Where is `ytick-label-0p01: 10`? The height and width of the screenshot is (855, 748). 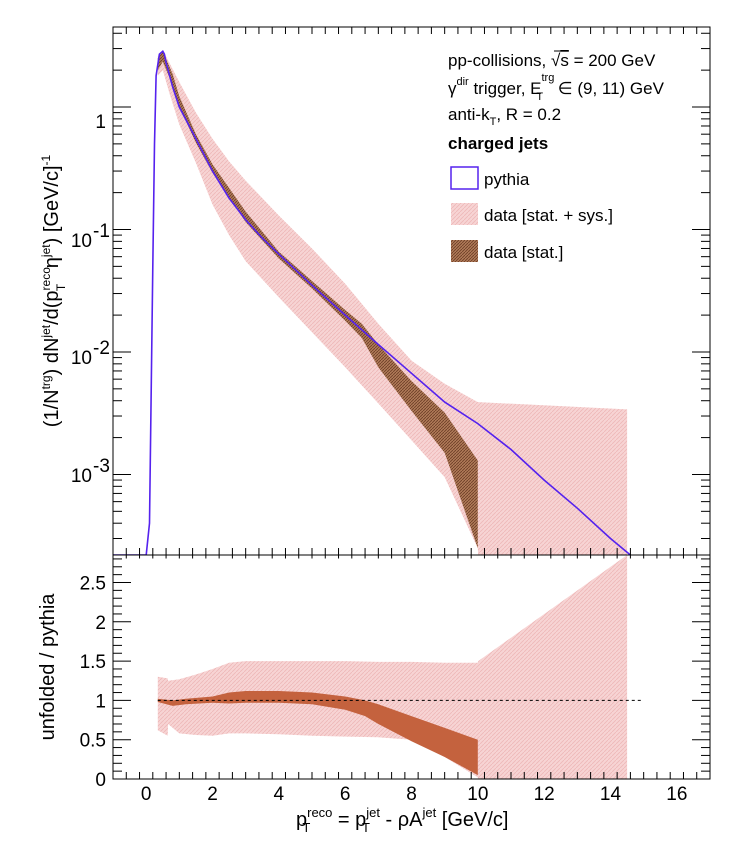
ytick-label-0p01: 10 is located at coordinates (81, 358).